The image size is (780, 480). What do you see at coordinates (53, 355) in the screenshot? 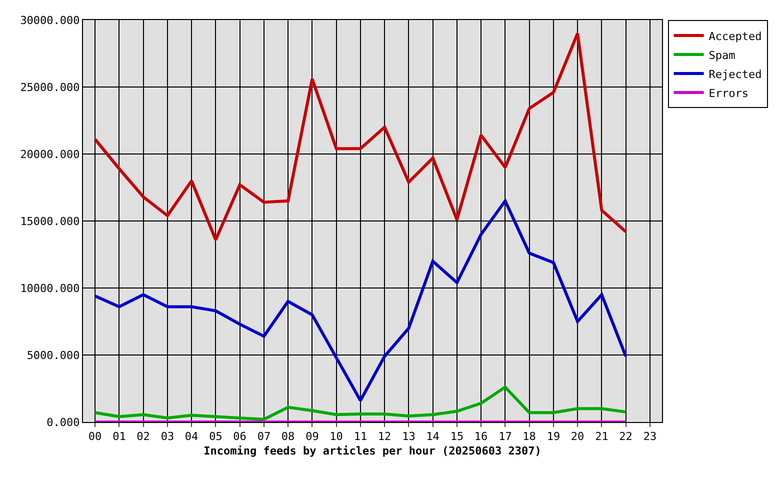
I see `y-tick-label: 5000.000` at bounding box center [53, 355].